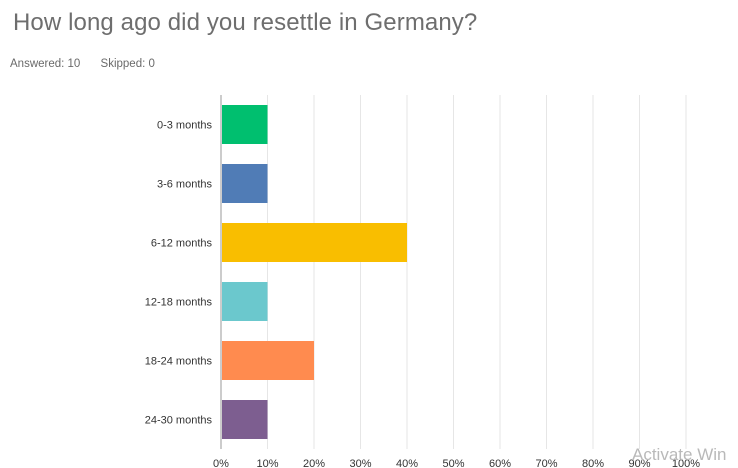 Image resolution: width=738 pixels, height=468 pixels. What do you see at coordinates (453, 463) in the screenshot?
I see `x-tick-label: 50%` at bounding box center [453, 463].